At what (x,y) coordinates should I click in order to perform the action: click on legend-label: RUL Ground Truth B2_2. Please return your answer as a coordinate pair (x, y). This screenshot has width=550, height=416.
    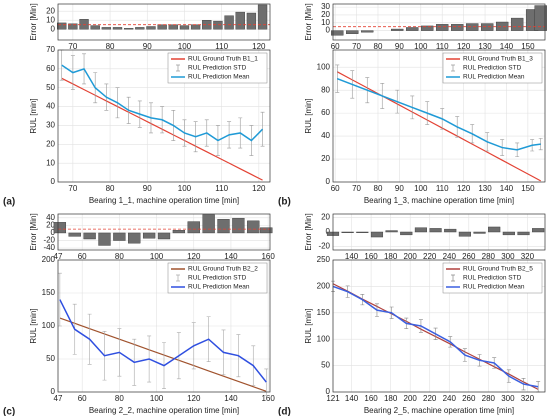
    Looking at the image, I should click on (223, 269).